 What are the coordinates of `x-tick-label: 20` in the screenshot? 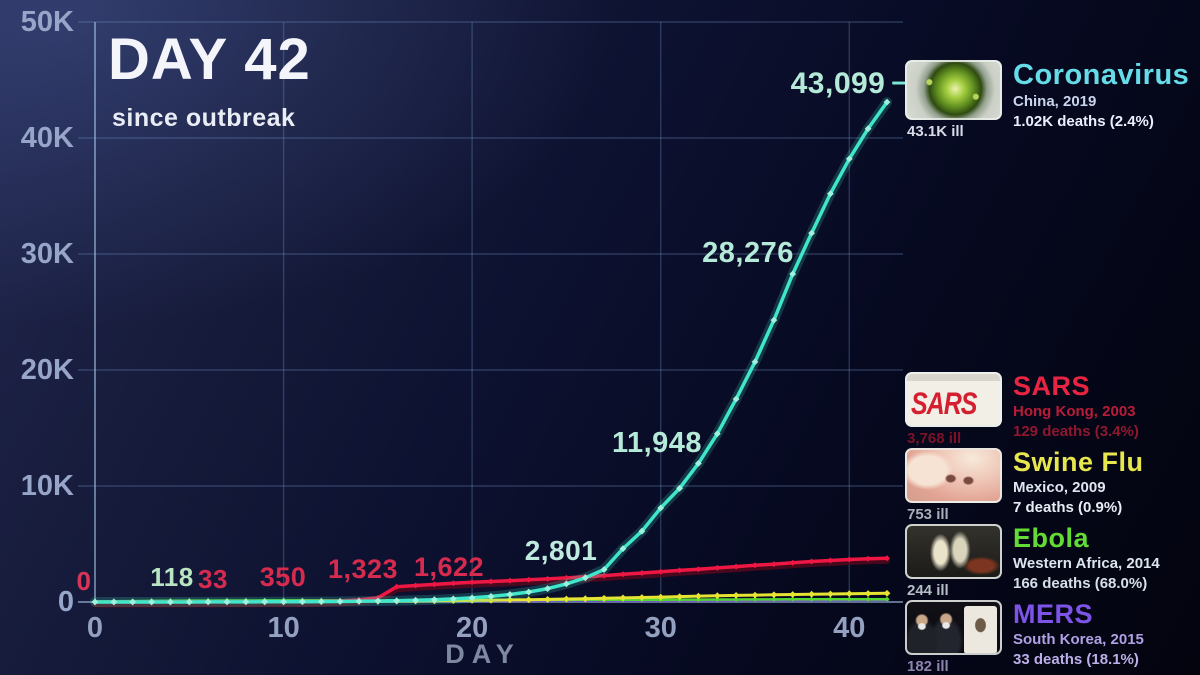 It's located at (472, 628).